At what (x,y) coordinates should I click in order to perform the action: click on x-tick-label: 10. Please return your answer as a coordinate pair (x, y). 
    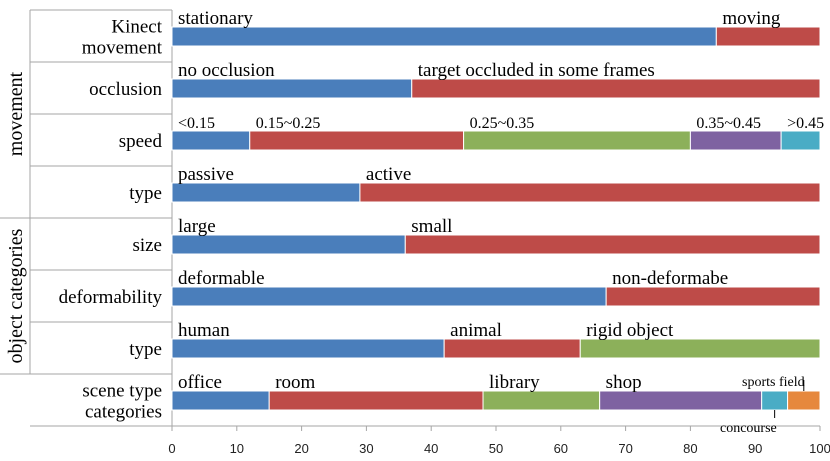
    Looking at the image, I should click on (237, 448).